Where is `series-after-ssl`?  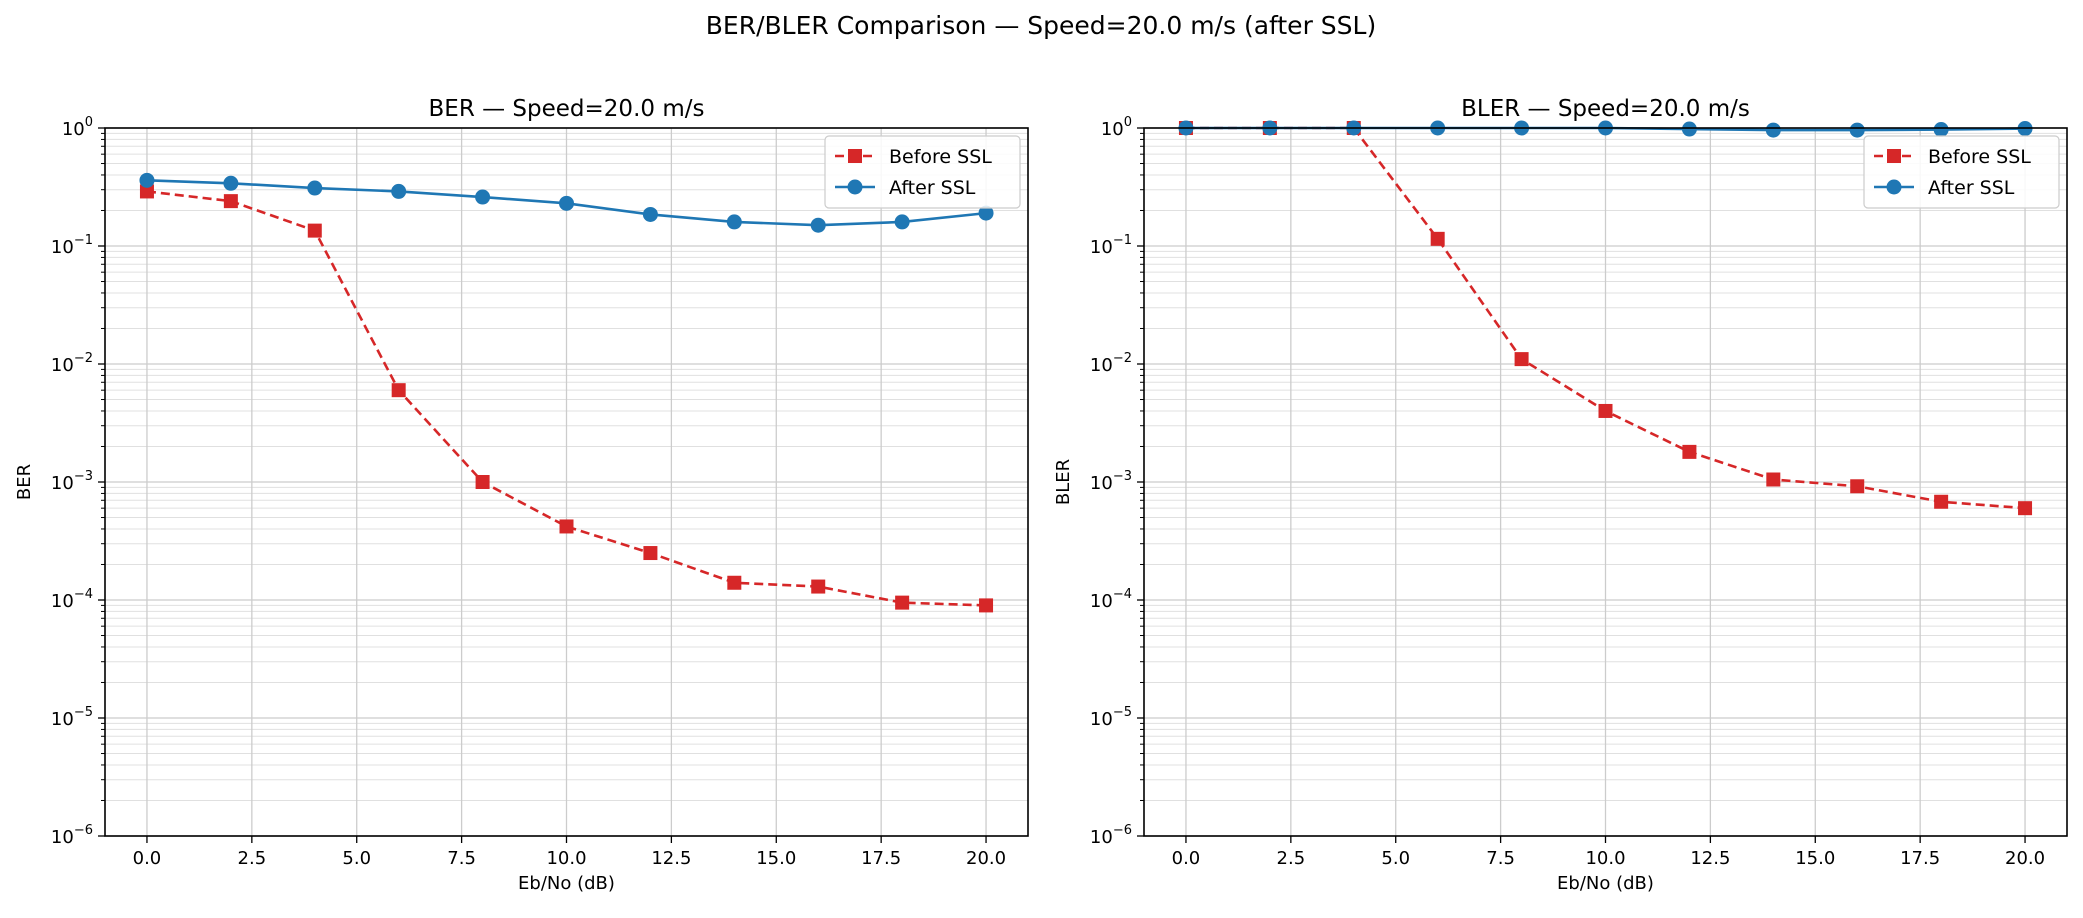
series-after-ssl is located at coordinates (566, 202).